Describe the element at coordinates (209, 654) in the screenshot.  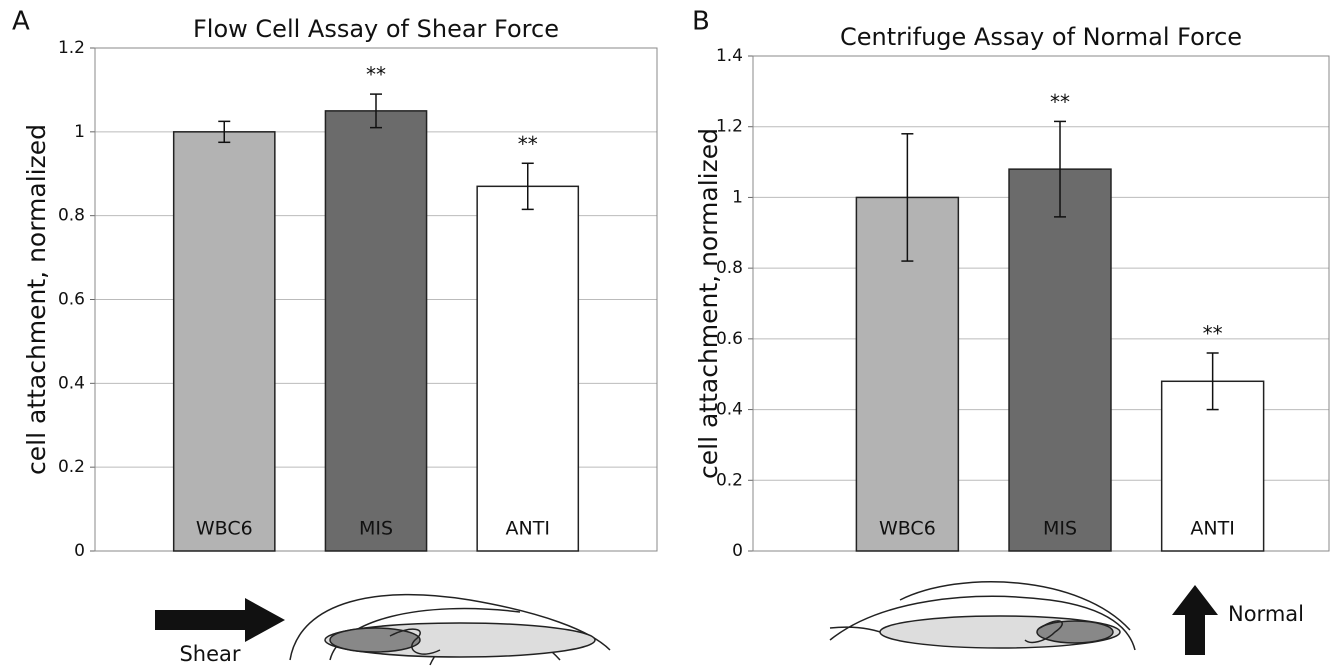
I see `illustration-label: Shear` at that location.